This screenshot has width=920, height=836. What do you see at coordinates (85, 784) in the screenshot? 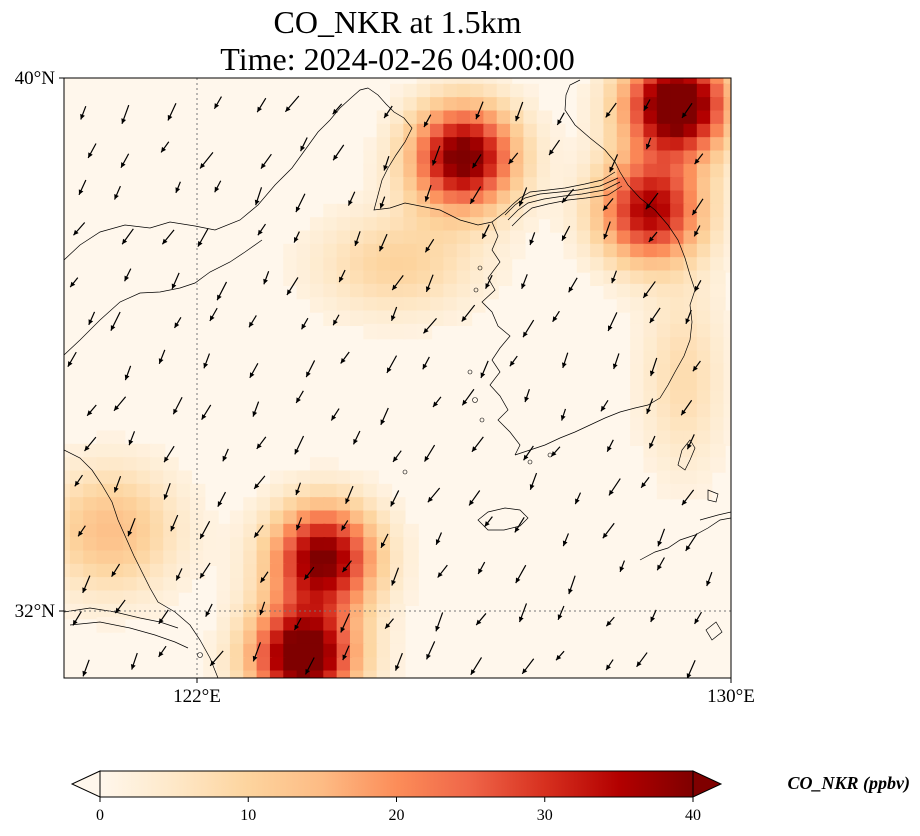
I see `colorbar-extend-min` at bounding box center [85, 784].